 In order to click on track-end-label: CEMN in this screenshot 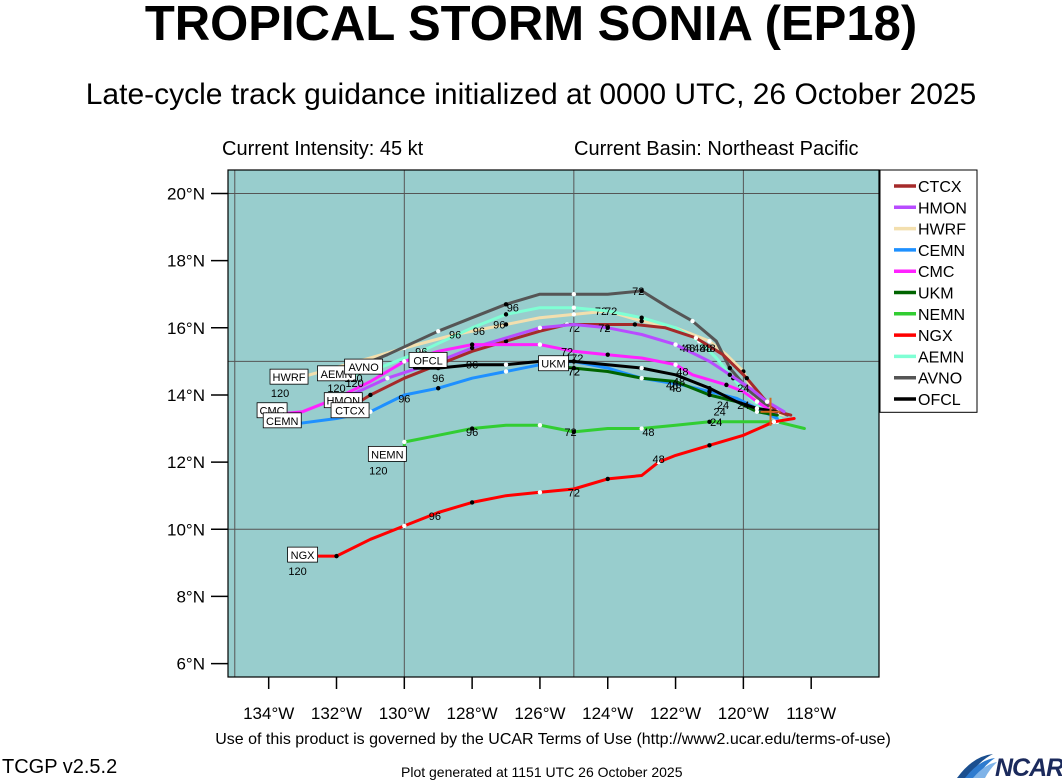, I will do `click(282, 422)`.